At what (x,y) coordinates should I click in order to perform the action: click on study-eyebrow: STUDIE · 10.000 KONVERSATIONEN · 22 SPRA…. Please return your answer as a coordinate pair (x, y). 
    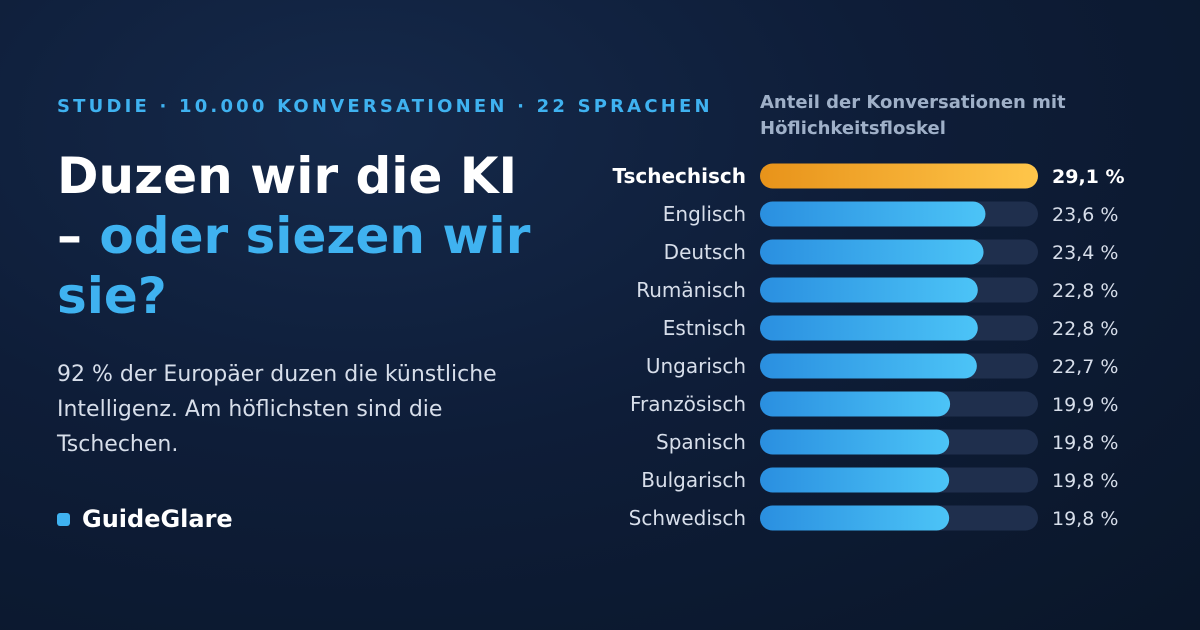
    Looking at the image, I should click on (385, 106).